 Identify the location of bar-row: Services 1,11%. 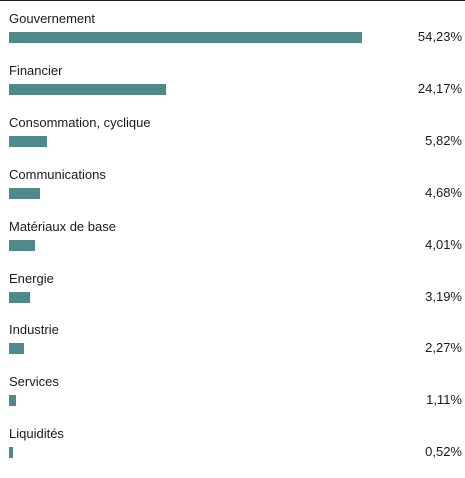
(232, 400).